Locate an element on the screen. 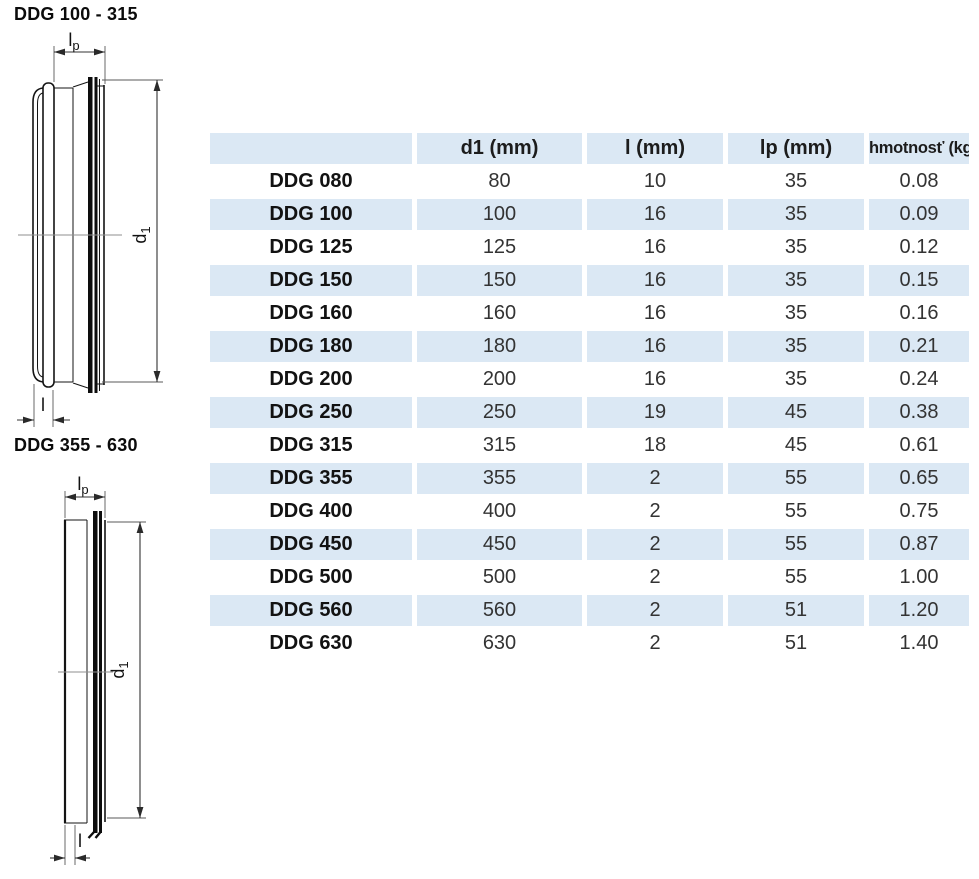 This screenshot has height=879, width=979. weight-value: 0.09 is located at coordinates (919, 214).